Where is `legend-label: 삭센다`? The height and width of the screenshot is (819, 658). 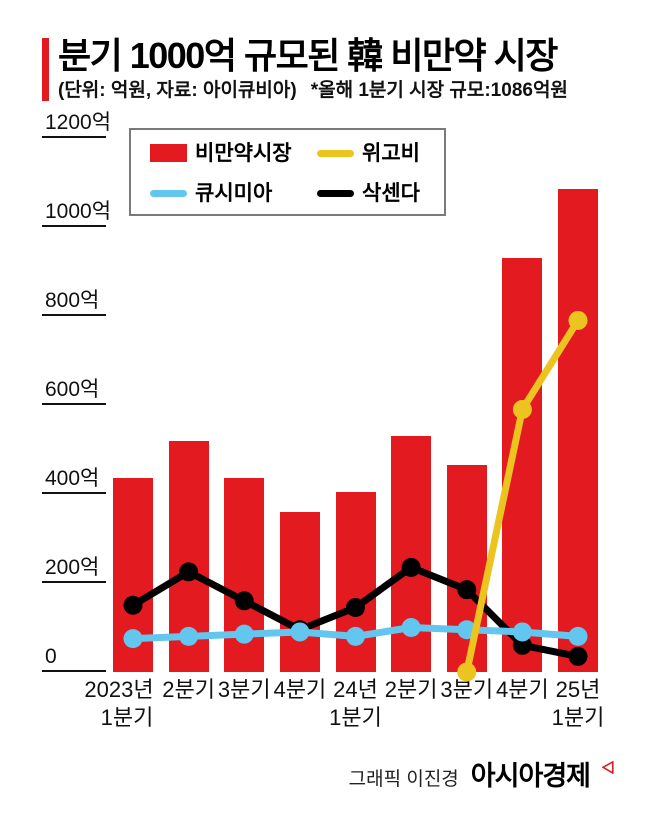 legend-label: 삭센다 is located at coordinates (391, 193).